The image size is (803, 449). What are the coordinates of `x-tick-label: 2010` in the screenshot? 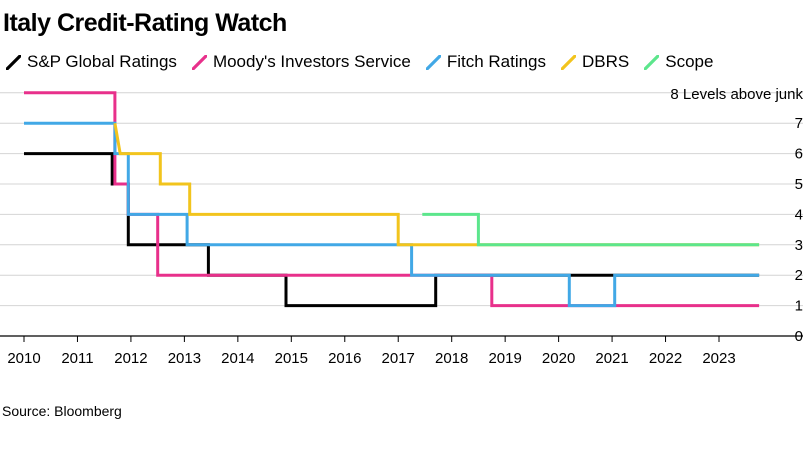 It's located at (23, 358).